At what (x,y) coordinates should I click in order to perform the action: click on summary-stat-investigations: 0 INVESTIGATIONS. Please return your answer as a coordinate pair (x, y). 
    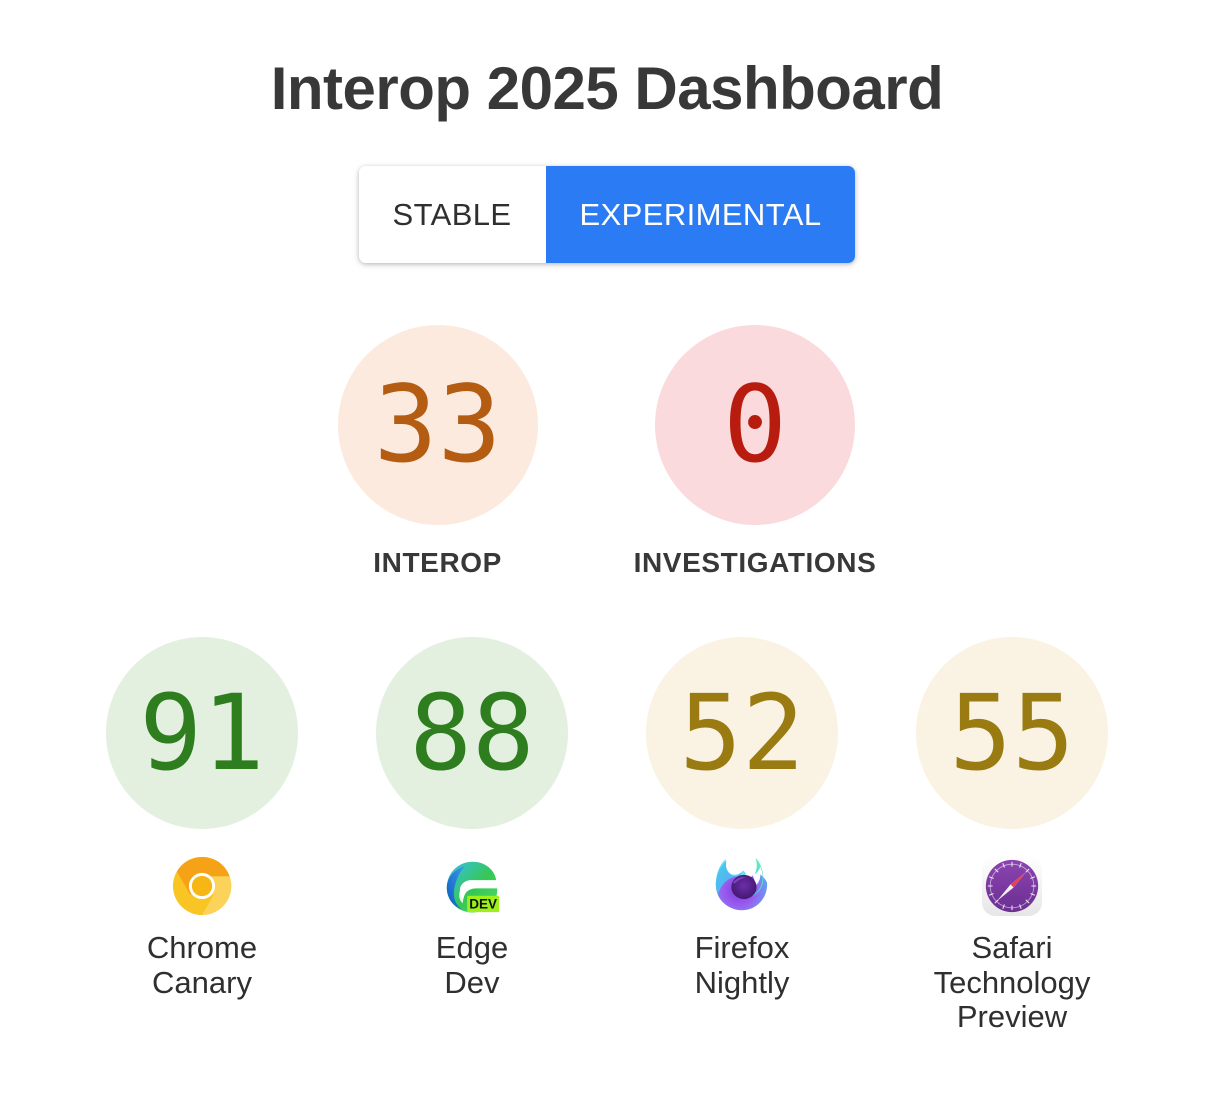
    Looking at the image, I should click on (755, 452).